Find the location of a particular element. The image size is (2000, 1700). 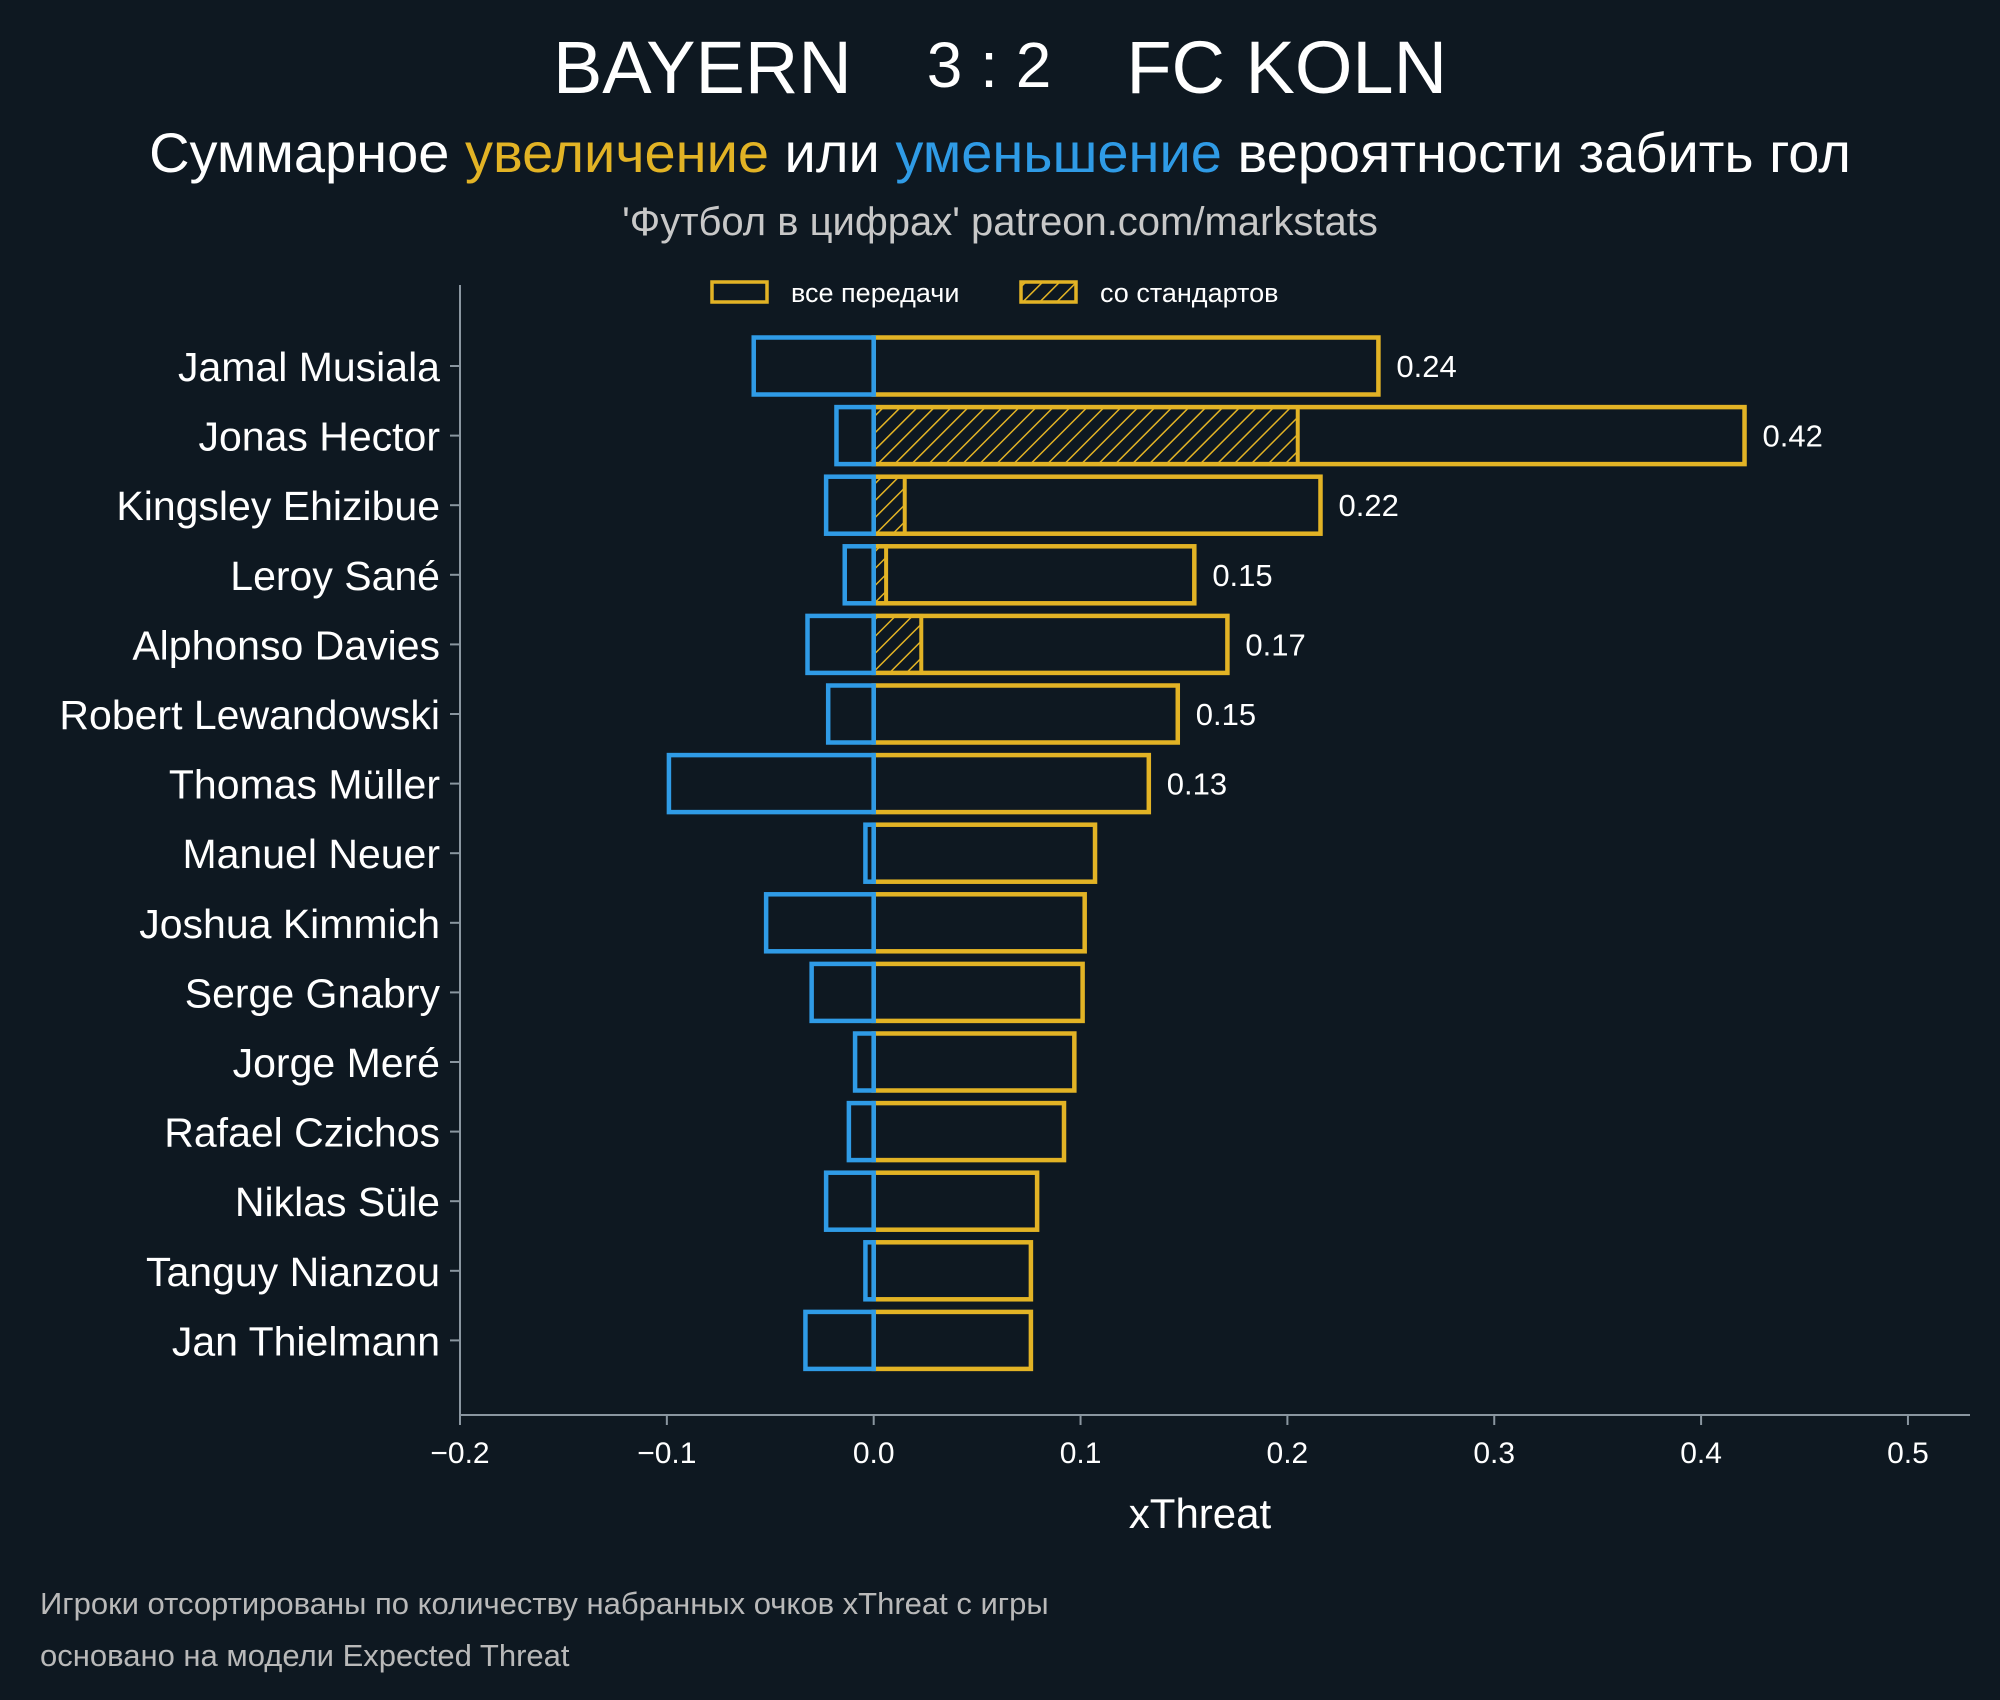

footnote-model: основано на модели Expected Threat is located at coordinates (305, 1655).